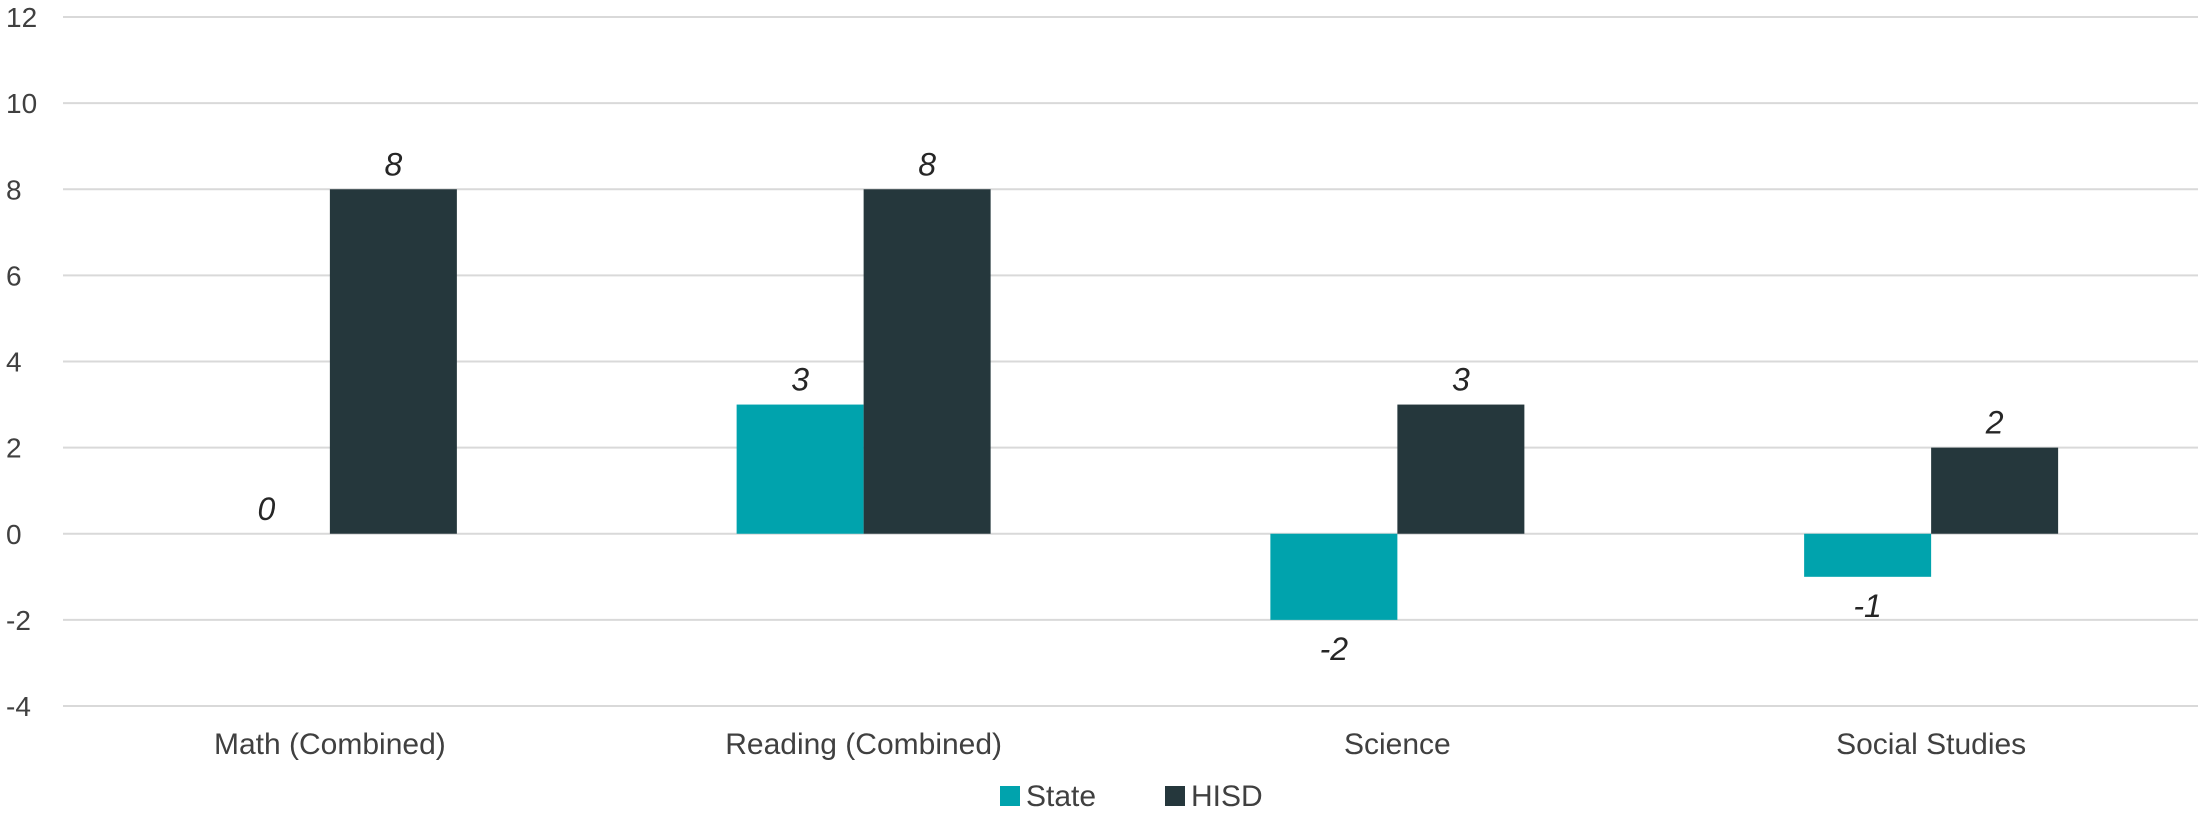 This screenshot has height=827, width=2198. What do you see at coordinates (1227, 796) in the screenshot?
I see `legend-label-hisd: HISD` at bounding box center [1227, 796].